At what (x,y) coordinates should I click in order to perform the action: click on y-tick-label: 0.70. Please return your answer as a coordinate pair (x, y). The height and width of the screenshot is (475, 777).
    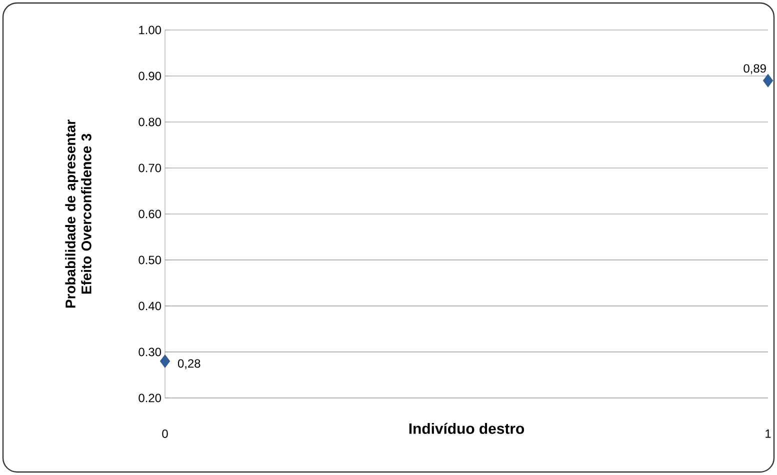
    Looking at the image, I should click on (150, 168).